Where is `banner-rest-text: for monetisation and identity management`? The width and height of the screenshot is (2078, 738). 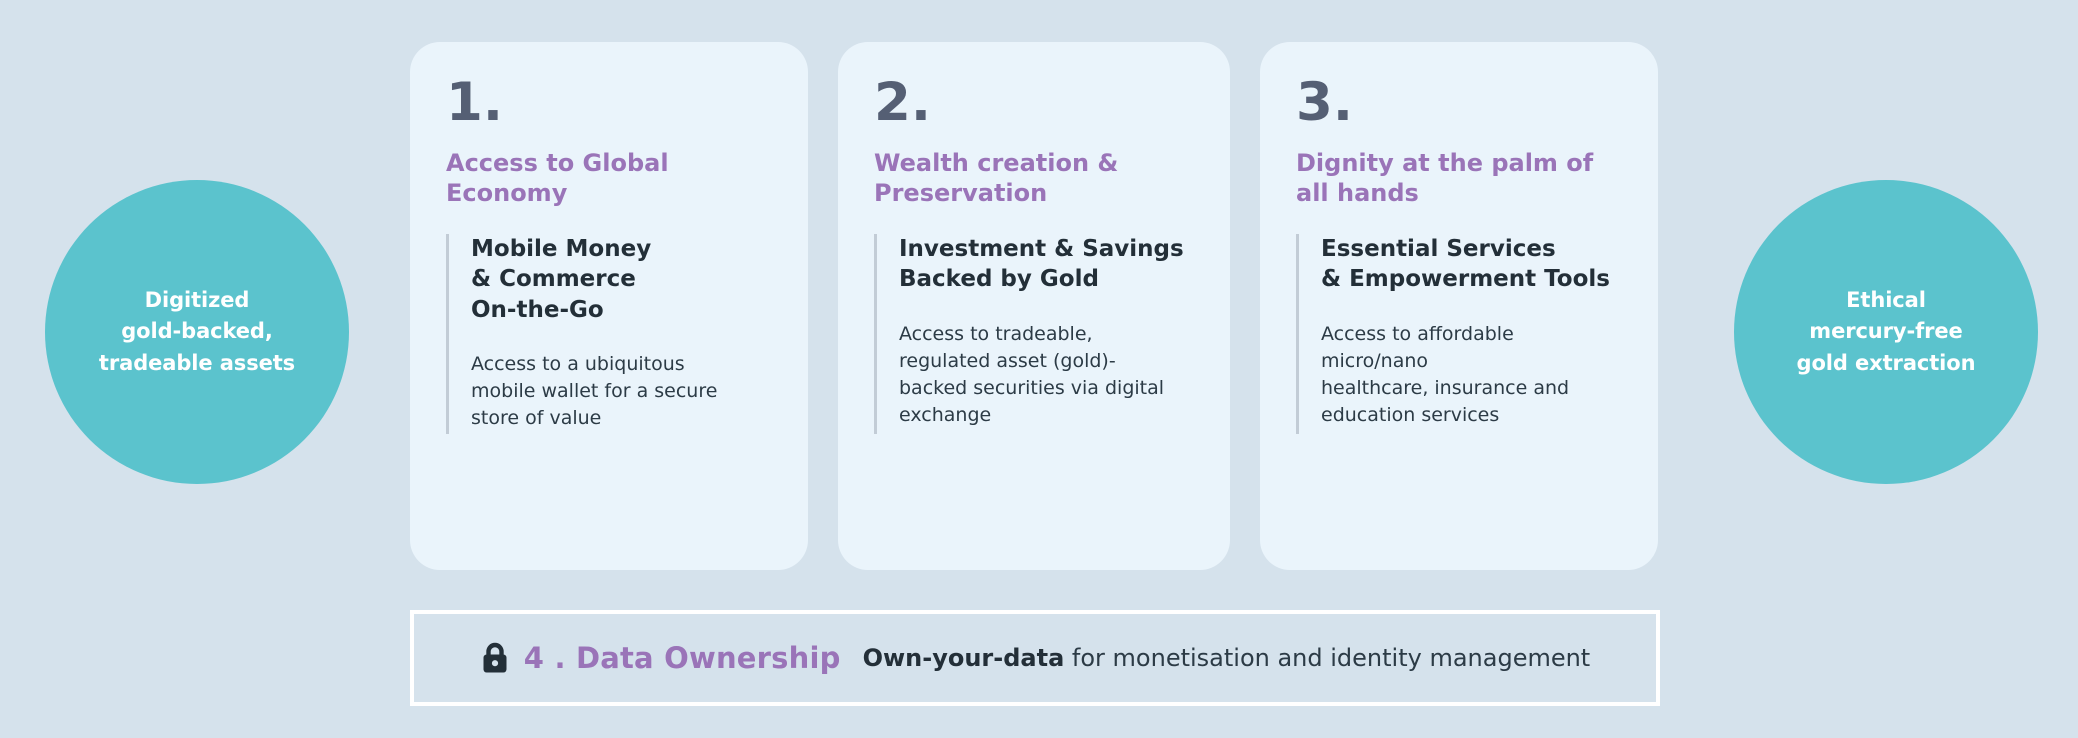 banner-rest-text: for monetisation and identity management is located at coordinates (1327, 658).